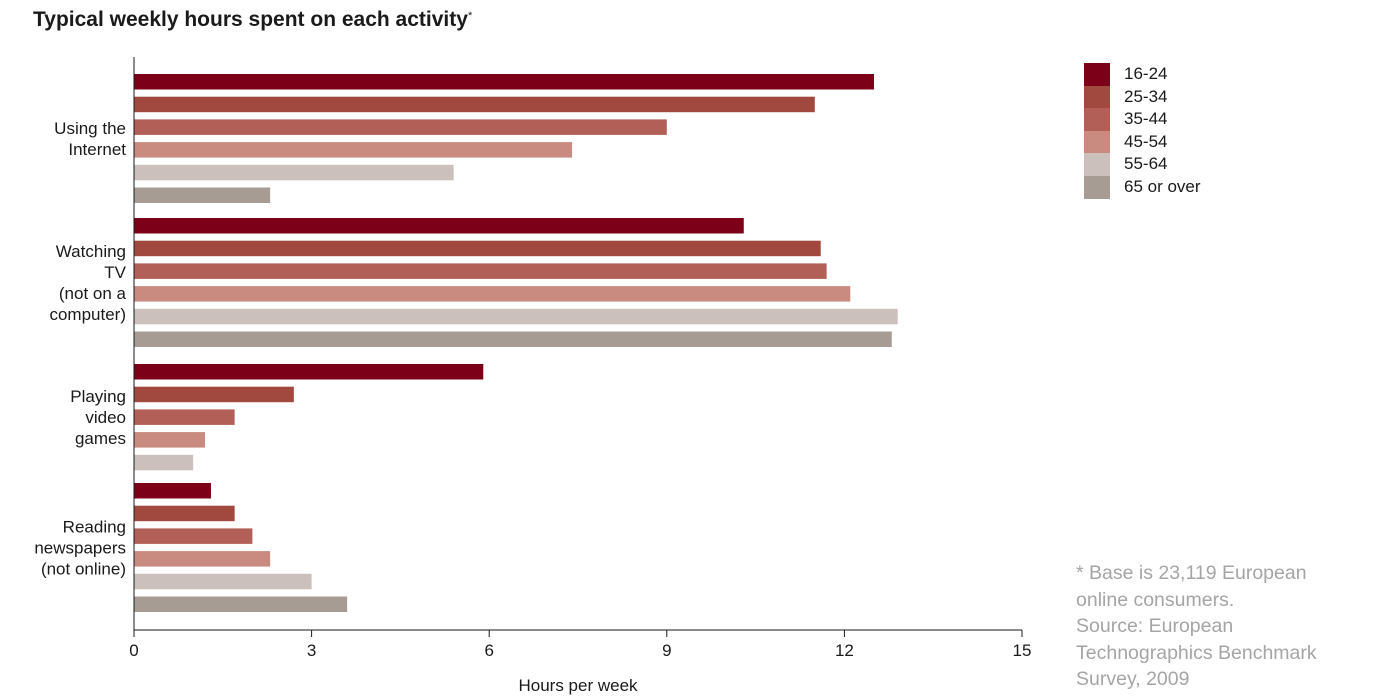  What do you see at coordinates (1184, 74) in the screenshot?
I see `legend-item: 16-24` at bounding box center [1184, 74].